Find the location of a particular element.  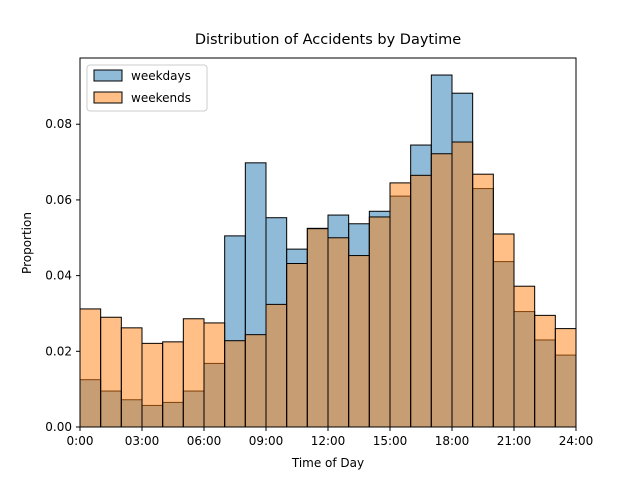

legend-label-weekends: weekends is located at coordinates (161, 98).